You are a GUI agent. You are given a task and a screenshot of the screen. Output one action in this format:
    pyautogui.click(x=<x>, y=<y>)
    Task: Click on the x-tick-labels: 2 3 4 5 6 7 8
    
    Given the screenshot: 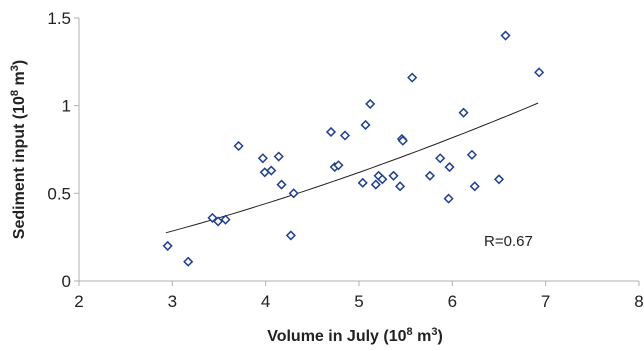 What is the action you would take?
    pyautogui.click(x=359, y=296)
    